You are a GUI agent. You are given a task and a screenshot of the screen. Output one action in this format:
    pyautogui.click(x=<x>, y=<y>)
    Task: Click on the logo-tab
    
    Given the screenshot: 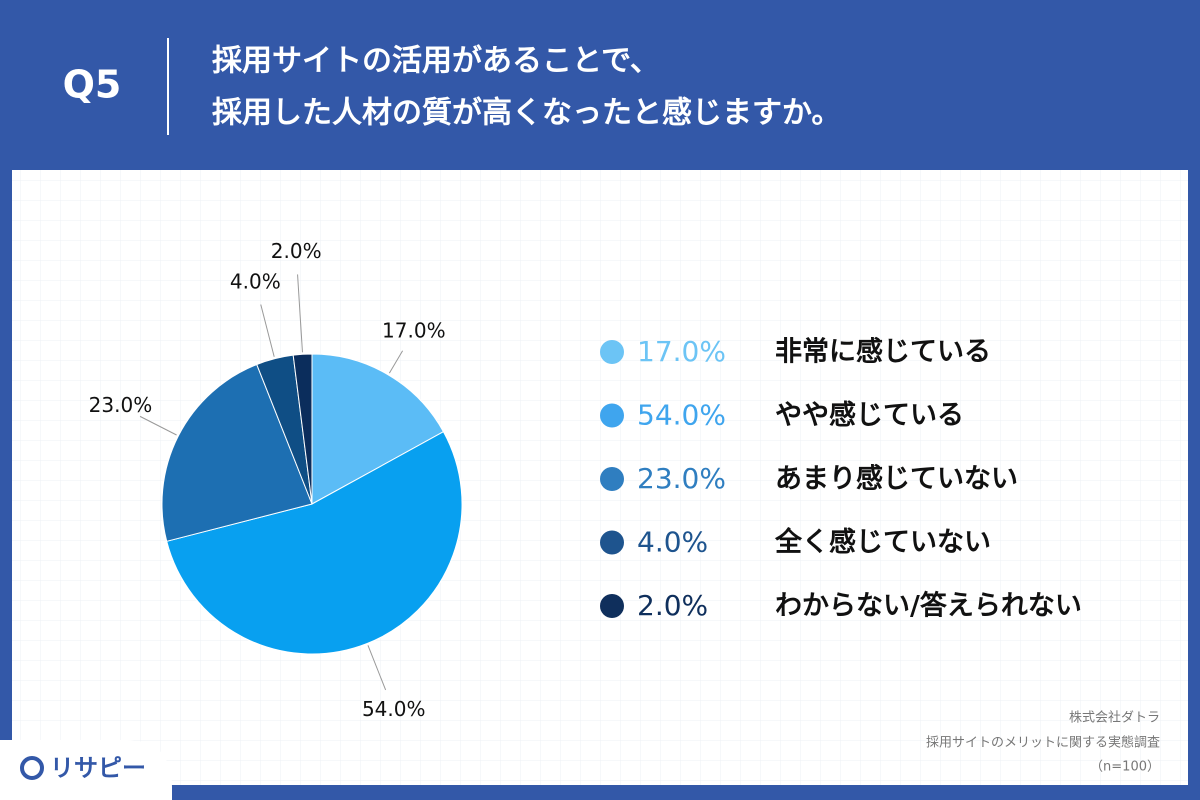 What is the action you would take?
    pyautogui.click(x=86, y=770)
    